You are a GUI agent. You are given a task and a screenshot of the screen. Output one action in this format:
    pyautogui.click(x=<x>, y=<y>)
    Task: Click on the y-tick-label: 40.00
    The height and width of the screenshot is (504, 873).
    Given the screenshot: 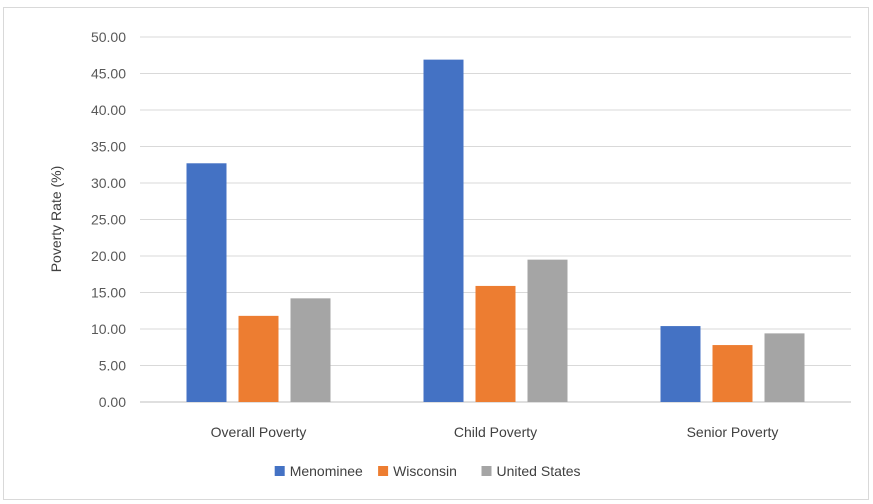 What is the action you would take?
    pyautogui.click(x=108, y=110)
    